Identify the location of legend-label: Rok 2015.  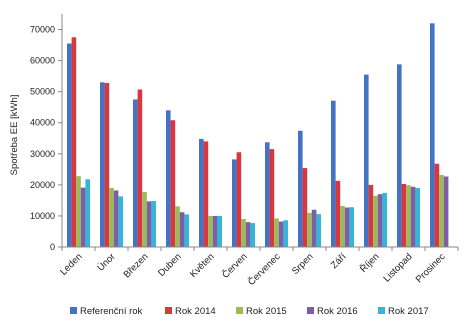
(266, 311).